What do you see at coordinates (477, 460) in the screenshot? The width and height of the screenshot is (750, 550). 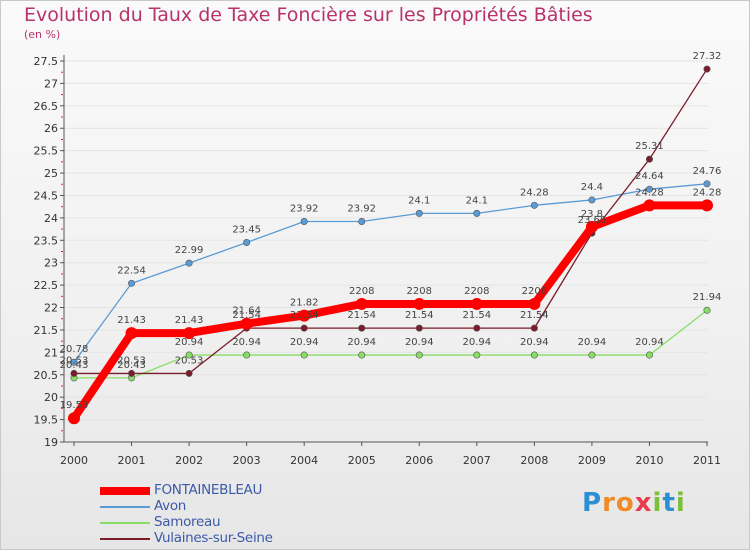 I see `x-tick-label: 2007` at bounding box center [477, 460].